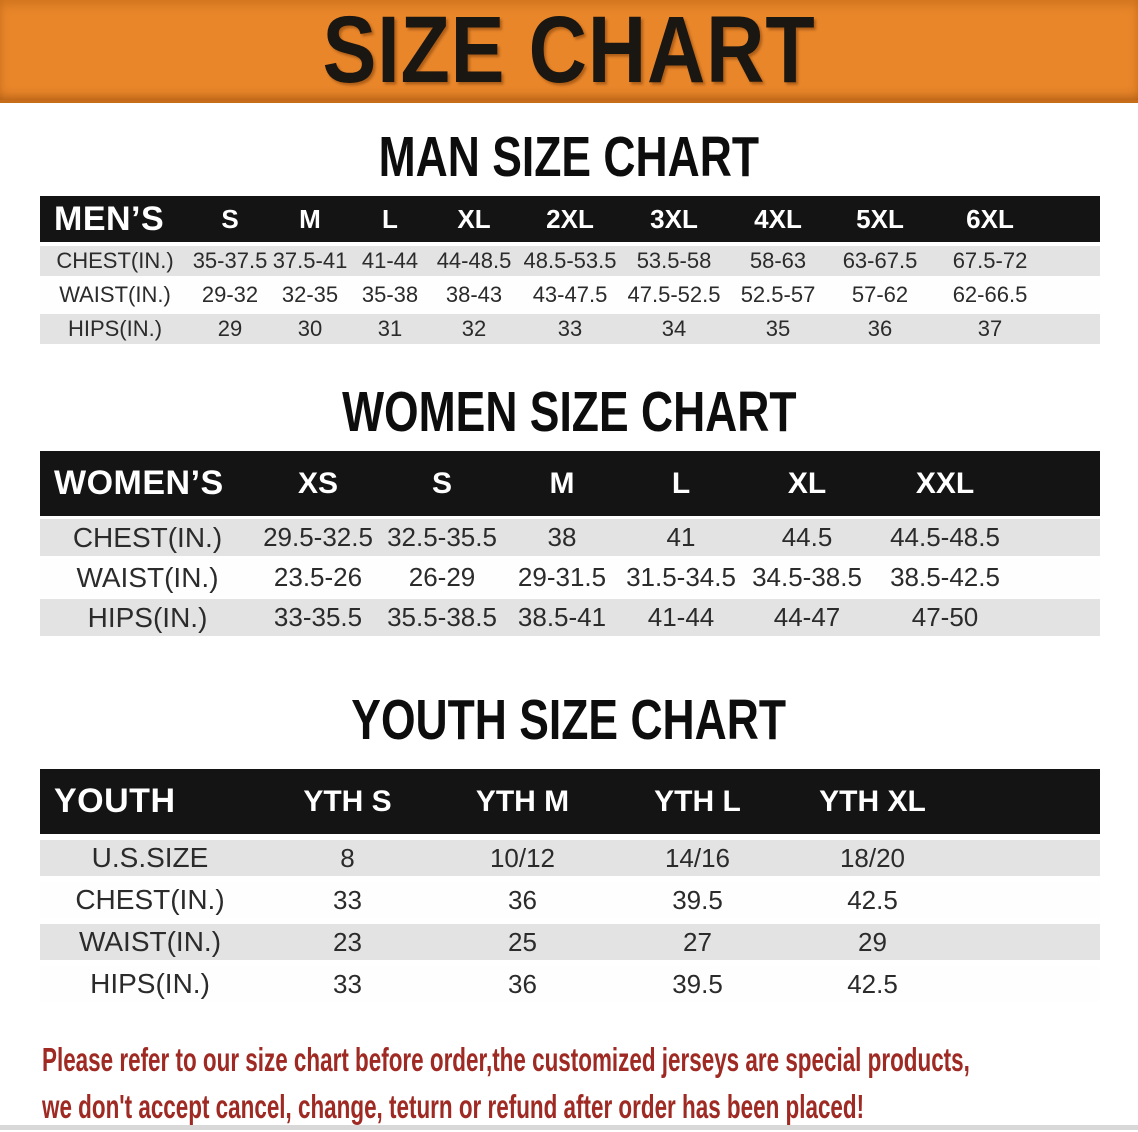 The image size is (1138, 1132). What do you see at coordinates (945, 537) in the screenshot?
I see `women-cell: 44.5-48.5` at bounding box center [945, 537].